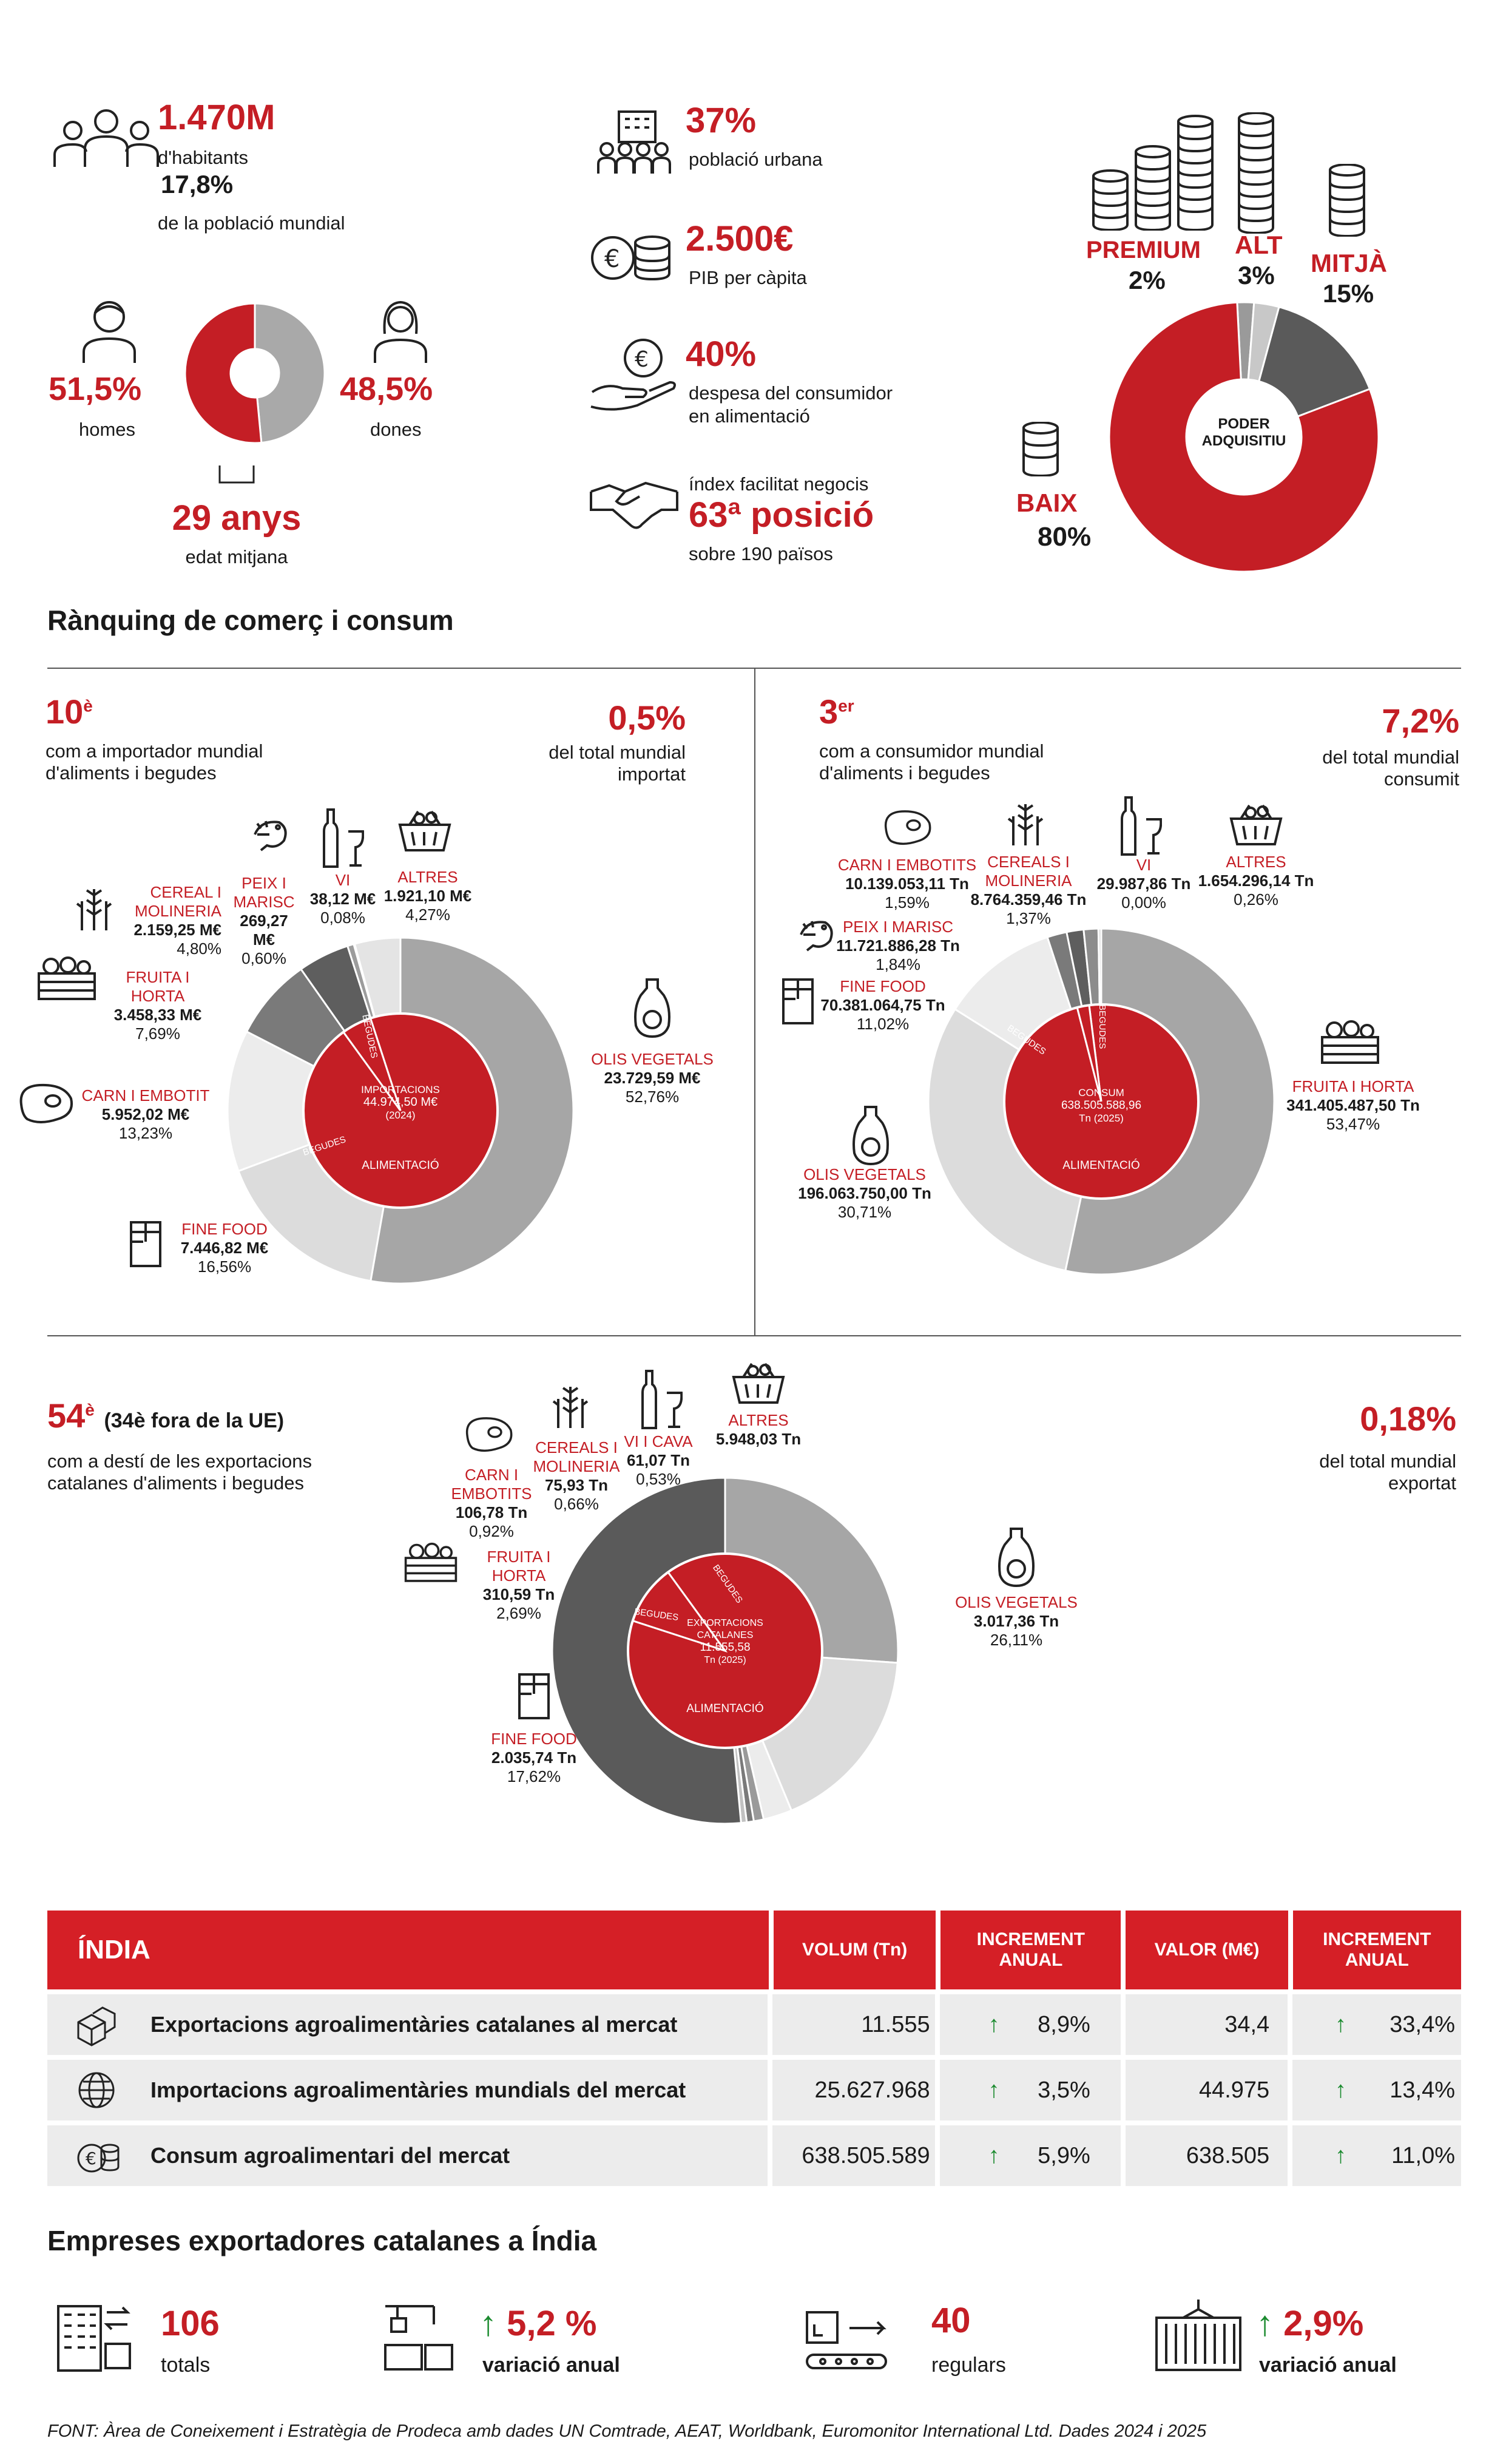 Image resolution: width=1506 pixels, height=2464 pixels. Describe the element at coordinates (1147, 280) in the screenshot. I see `premium-pct: 2%` at that location.